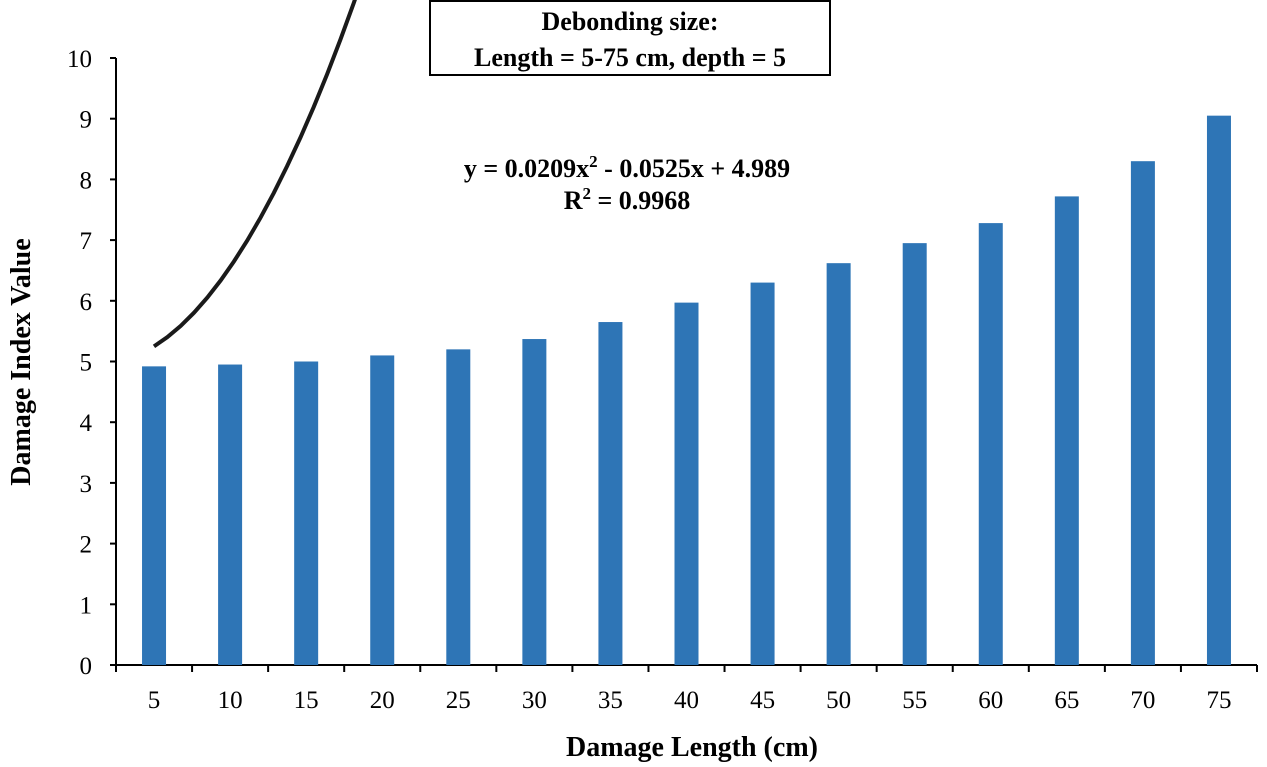  Describe the element at coordinates (1066, 700) in the screenshot. I see `x-tick-label: 65` at that location.